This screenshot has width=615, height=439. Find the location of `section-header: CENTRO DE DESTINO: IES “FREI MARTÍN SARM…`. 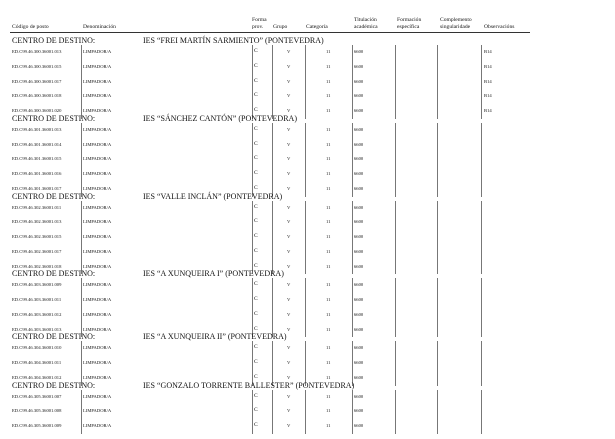

section-header: CENTRO DE DESTINO: IES “FREI MARTÍN SARM… is located at coordinates (307, 40).